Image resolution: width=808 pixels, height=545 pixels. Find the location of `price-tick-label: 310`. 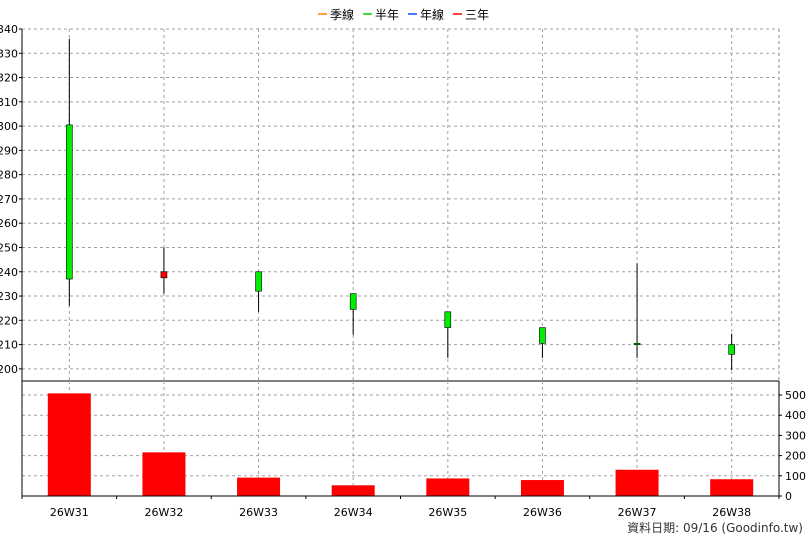

price-tick-label: 310 is located at coordinates (9, 102).